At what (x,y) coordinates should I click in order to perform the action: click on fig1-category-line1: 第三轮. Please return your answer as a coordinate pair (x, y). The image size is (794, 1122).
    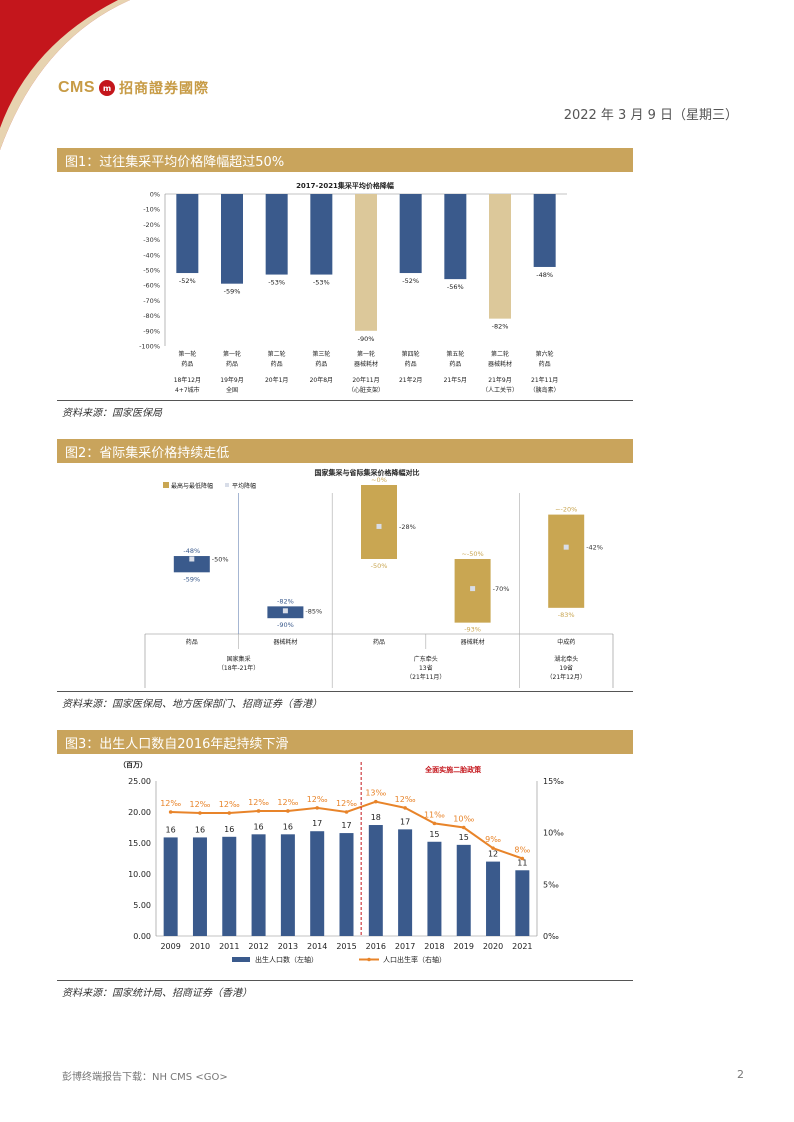
    Looking at the image, I should click on (321, 354).